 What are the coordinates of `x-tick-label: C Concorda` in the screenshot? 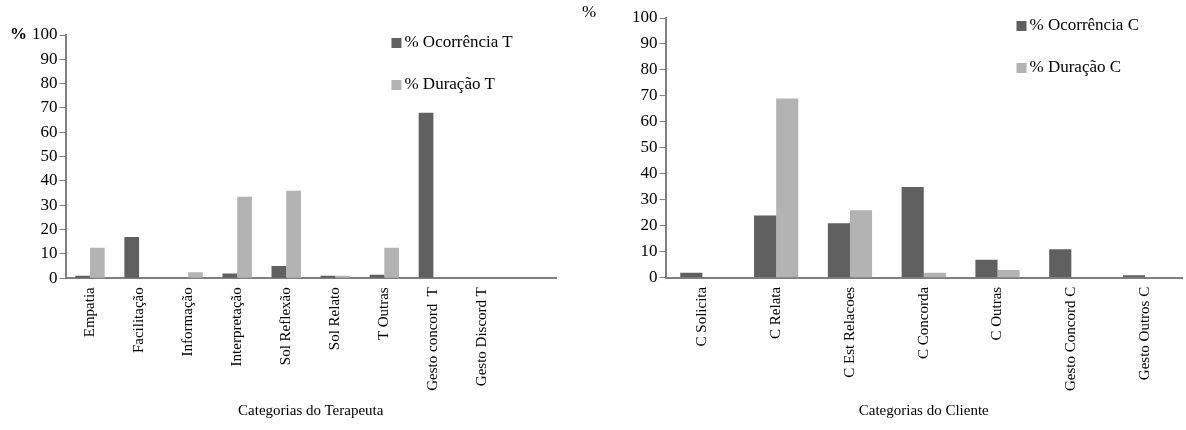 It's located at (922, 322).